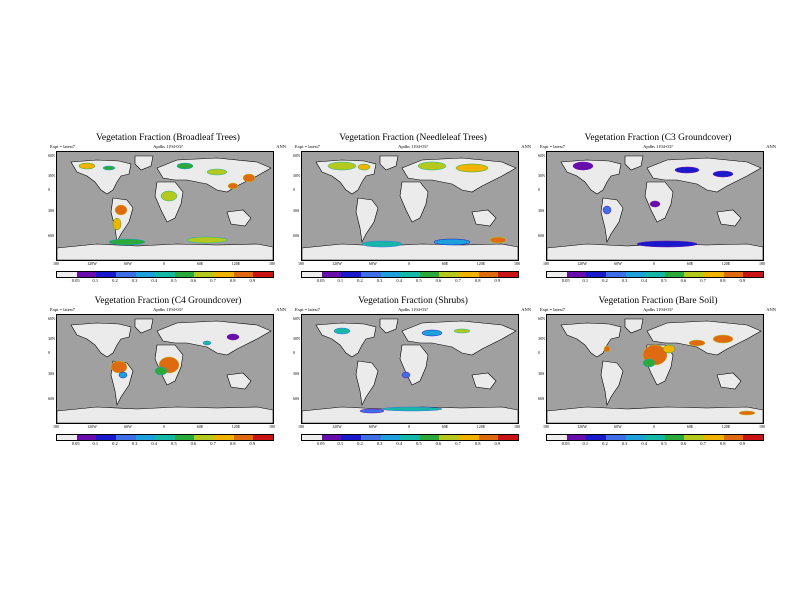 The image size is (800, 600). I want to click on australia-landmass, so click(729, 218).